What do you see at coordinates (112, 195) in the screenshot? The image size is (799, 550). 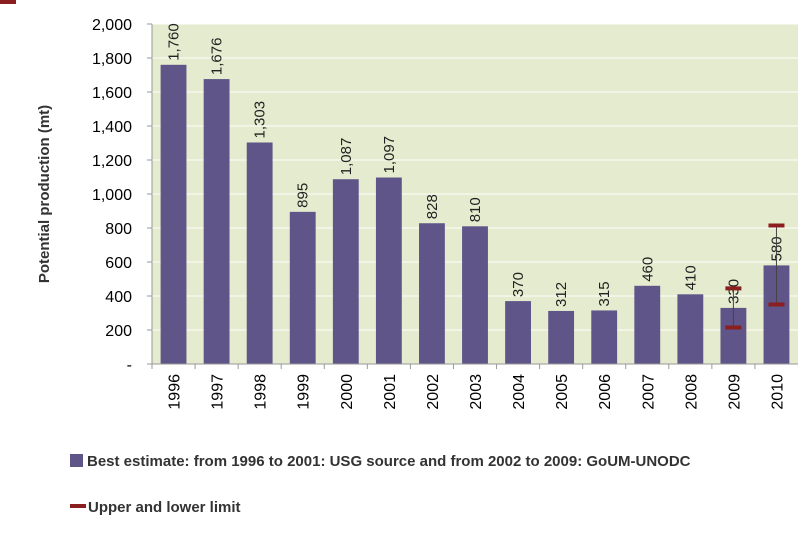 I see `y-tick-label: 1,000` at bounding box center [112, 195].